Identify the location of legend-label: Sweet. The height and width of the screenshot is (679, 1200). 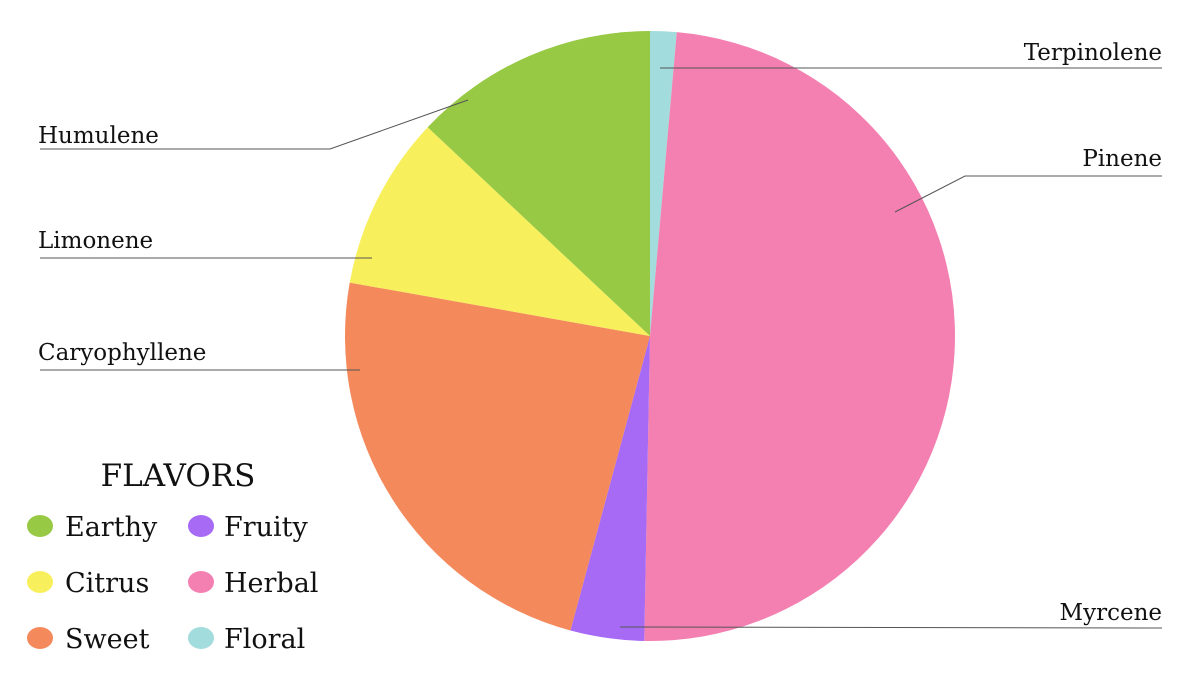
(107, 639).